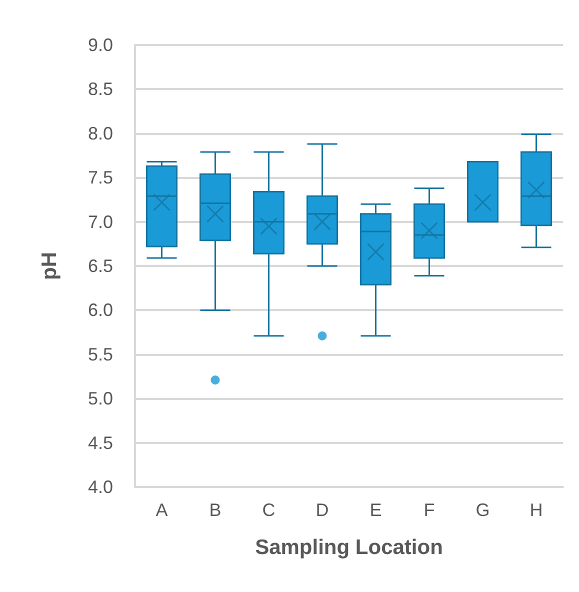 The width and height of the screenshot is (579, 592). I want to click on y-axis-title: pH, so click(49, 266).